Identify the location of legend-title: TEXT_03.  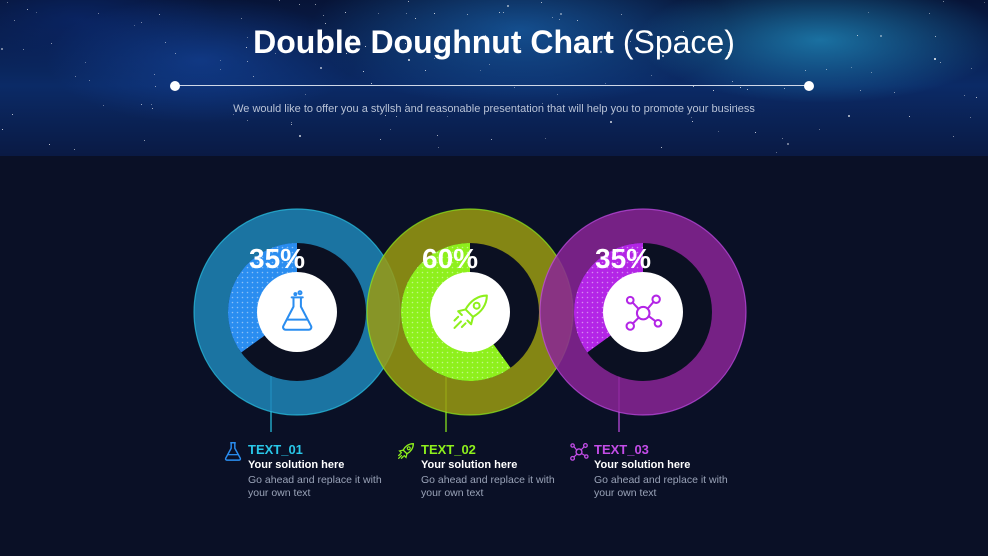
(621, 449).